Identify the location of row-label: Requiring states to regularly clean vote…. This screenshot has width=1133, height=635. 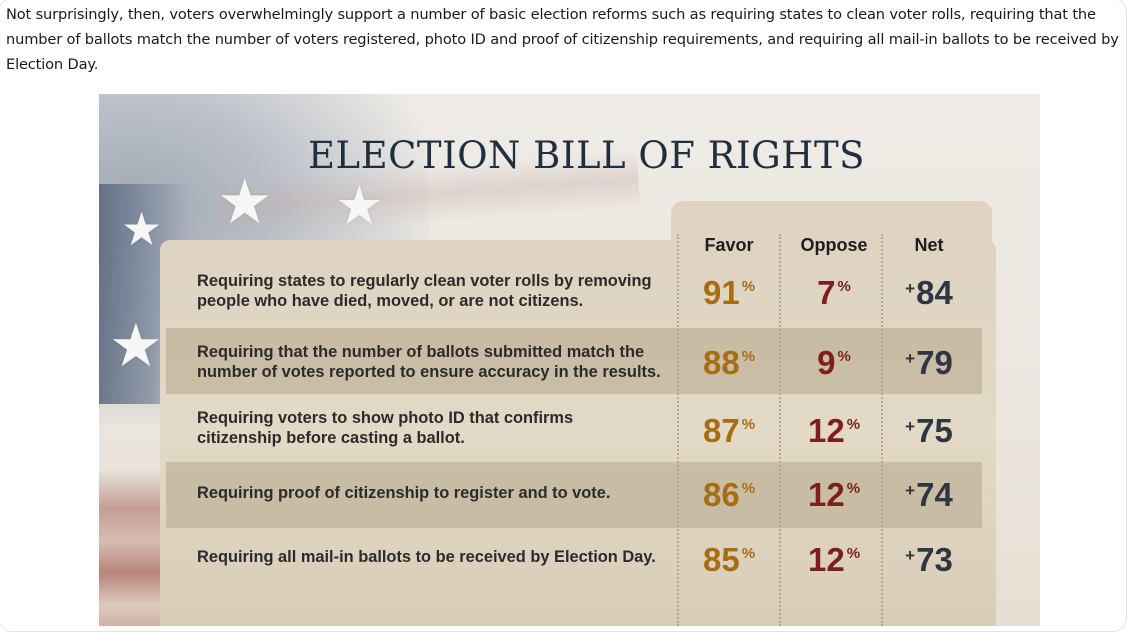
(424, 291).